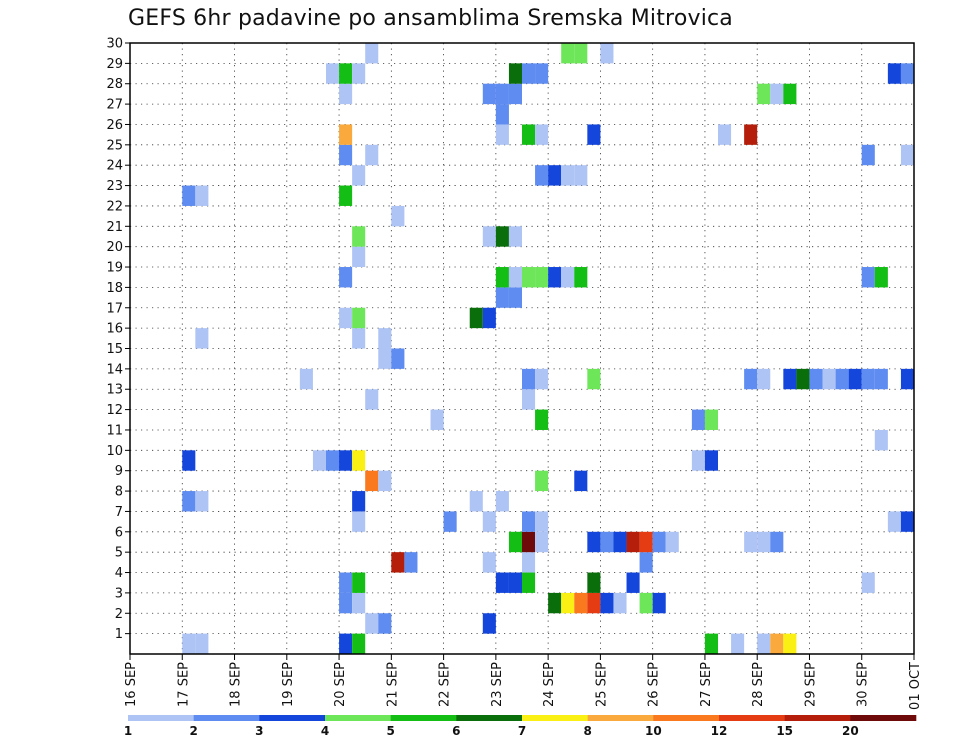 The image size is (960, 742). Describe the element at coordinates (114, 390) in the screenshot. I see `y-tick-label: 13` at that location.